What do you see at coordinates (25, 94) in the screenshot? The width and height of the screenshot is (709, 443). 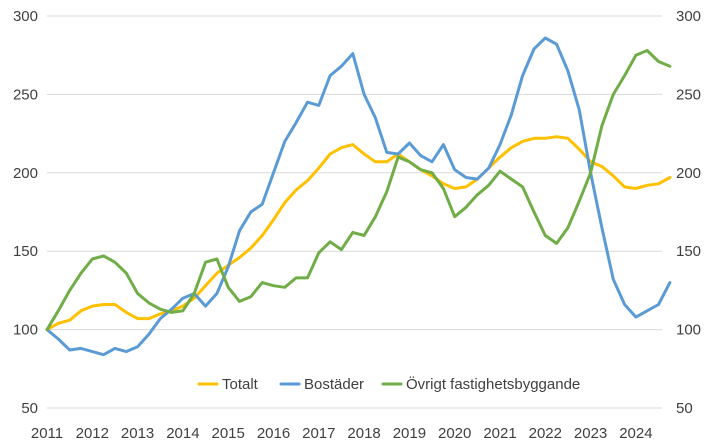 I see `y-tick-left-250: 250` at bounding box center [25, 94].